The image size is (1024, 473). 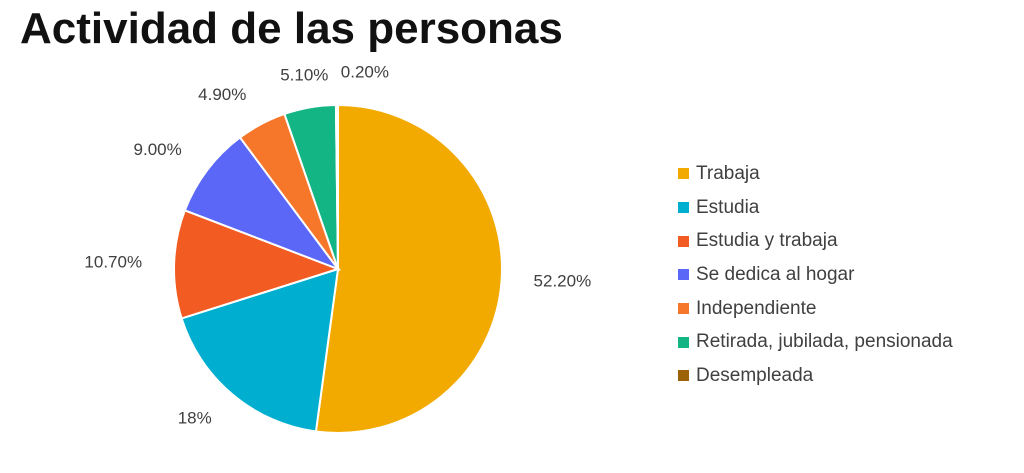 I want to click on legend-label: Estudia y trabaja, so click(x=767, y=241).